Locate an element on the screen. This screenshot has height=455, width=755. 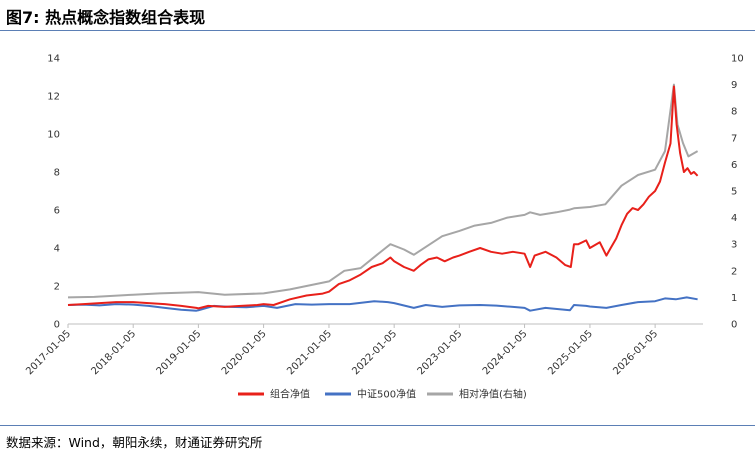
x-tick-label: 2019-01-05 is located at coordinates (179, 352).